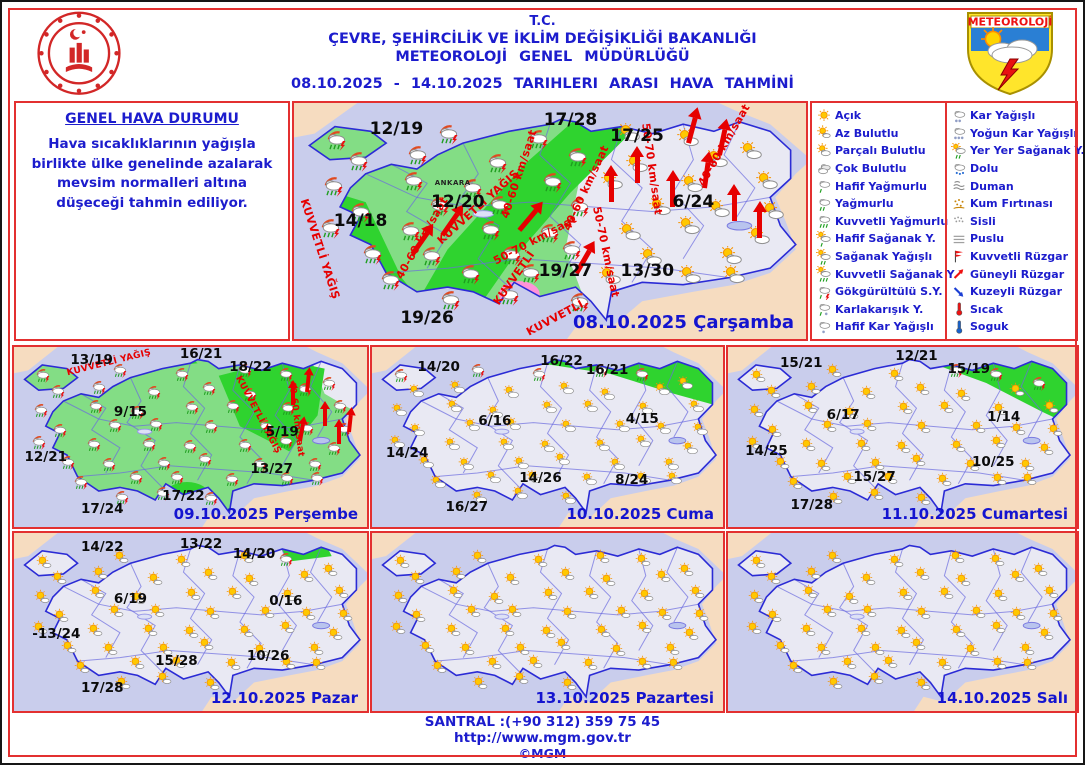  I want to click on temperature-label: 10/26, so click(268, 655).